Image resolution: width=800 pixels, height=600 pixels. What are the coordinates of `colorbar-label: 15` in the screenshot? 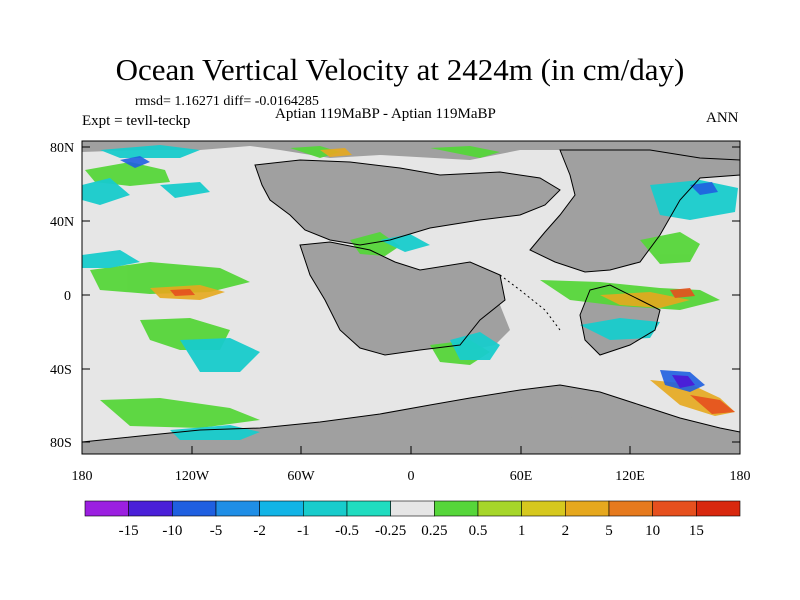 It's located at (696, 531).